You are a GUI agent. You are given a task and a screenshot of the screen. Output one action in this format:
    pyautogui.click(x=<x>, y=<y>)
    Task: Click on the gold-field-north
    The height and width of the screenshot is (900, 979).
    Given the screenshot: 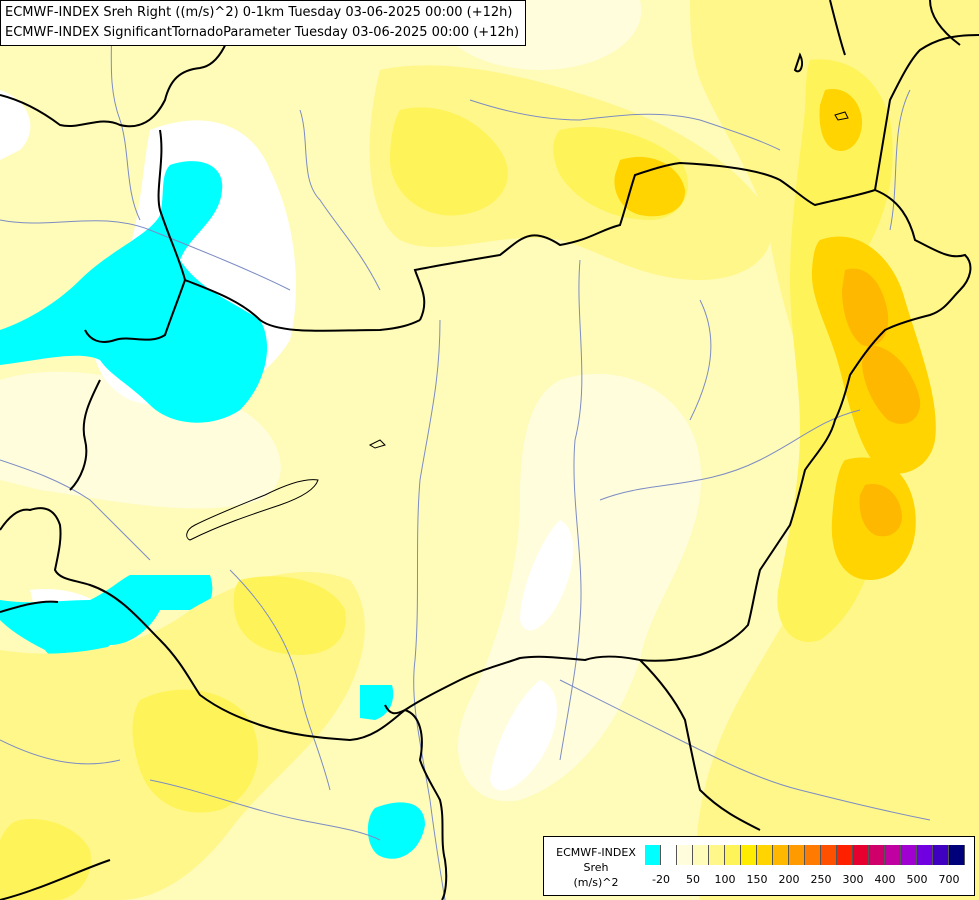 What is the action you would take?
    pyautogui.click(x=449, y=161)
    